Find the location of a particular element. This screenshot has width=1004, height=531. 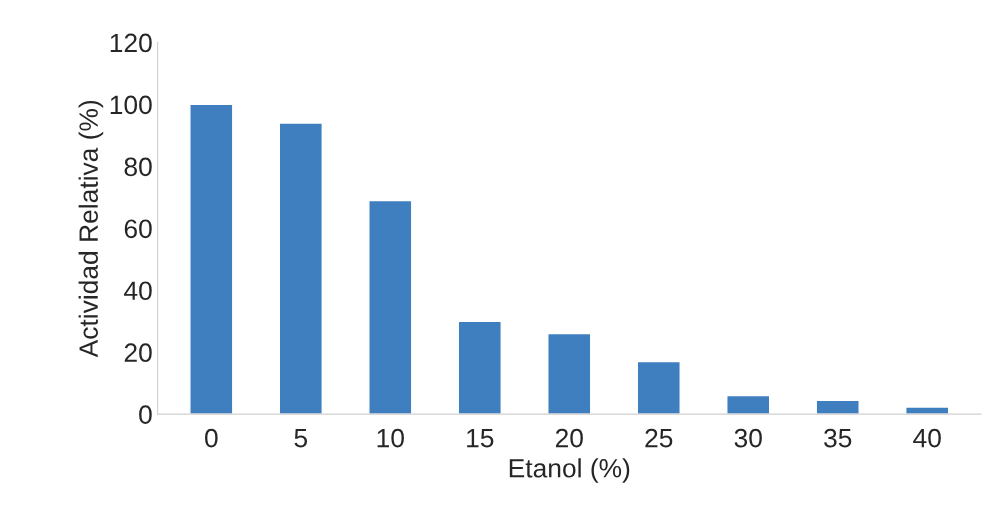

x-tick-label: 25 is located at coordinates (659, 438).